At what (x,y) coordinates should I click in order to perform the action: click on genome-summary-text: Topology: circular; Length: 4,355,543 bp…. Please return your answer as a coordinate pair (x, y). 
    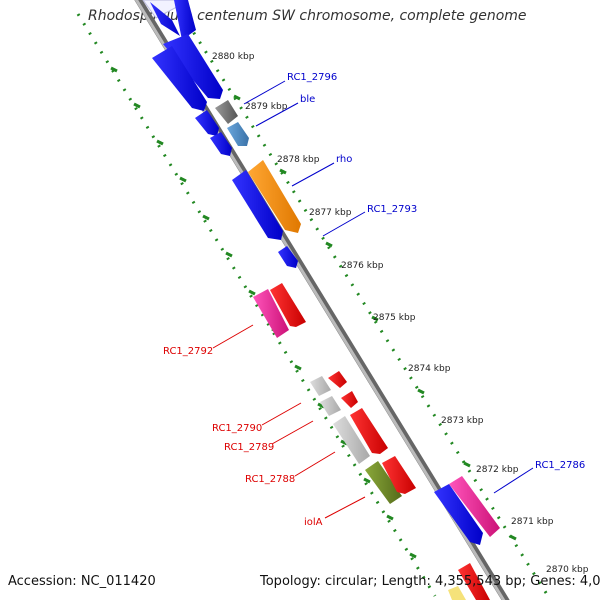
    Looking at the image, I should click on (430, 581).